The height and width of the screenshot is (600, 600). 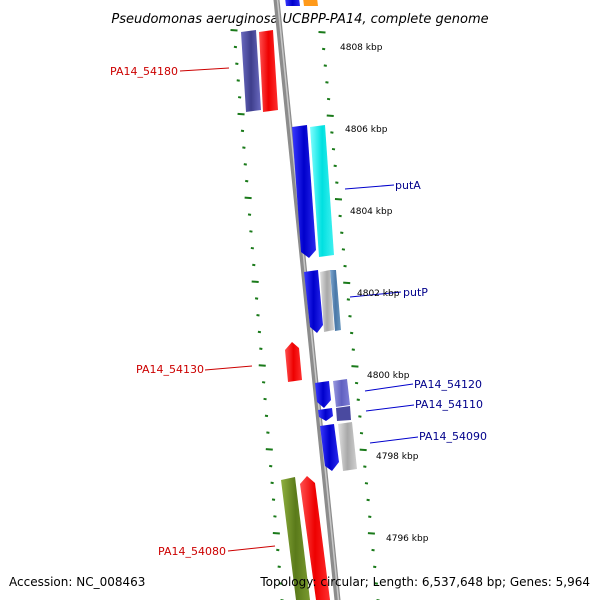 I want to click on gene-feature-red-upper, so click(x=268, y=71).